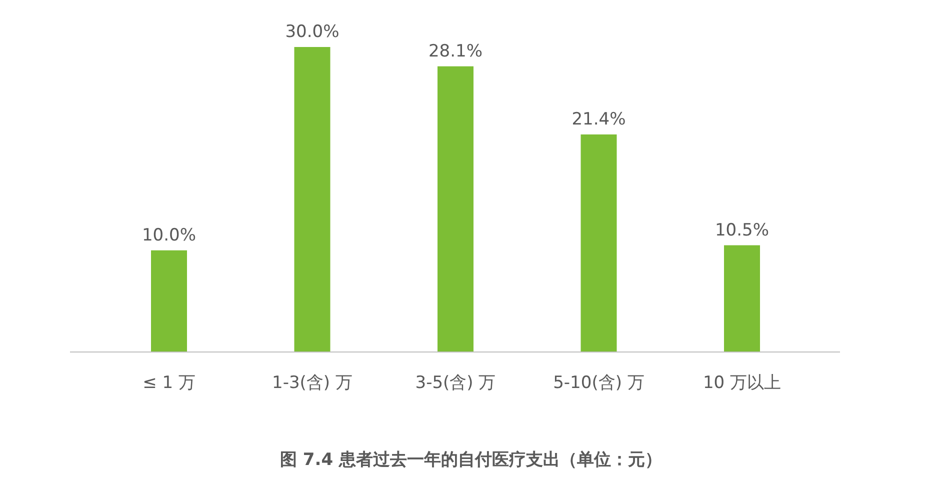 This screenshot has height=482, width=942. Describe the element at coordinates (169, 235) in the screenshot. I see `data-label: 10.0%` at that location.